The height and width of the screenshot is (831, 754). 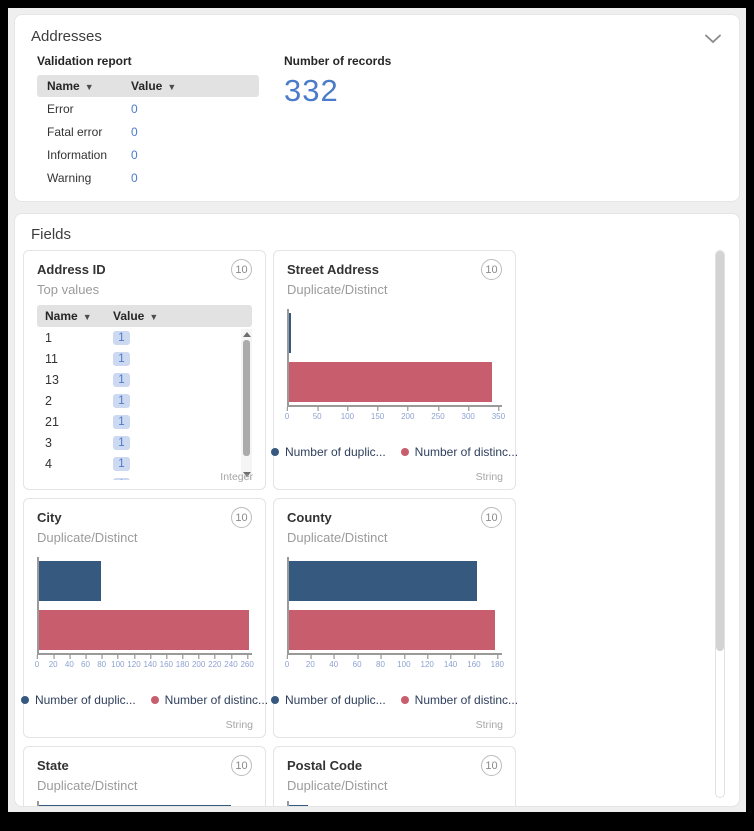 What do you see at coordinates (395, 365) in the screenshot?
I see `duplicate-distinct-chart: 0 50 100 150 200 250 300 350` at bounding box center [395, 365].